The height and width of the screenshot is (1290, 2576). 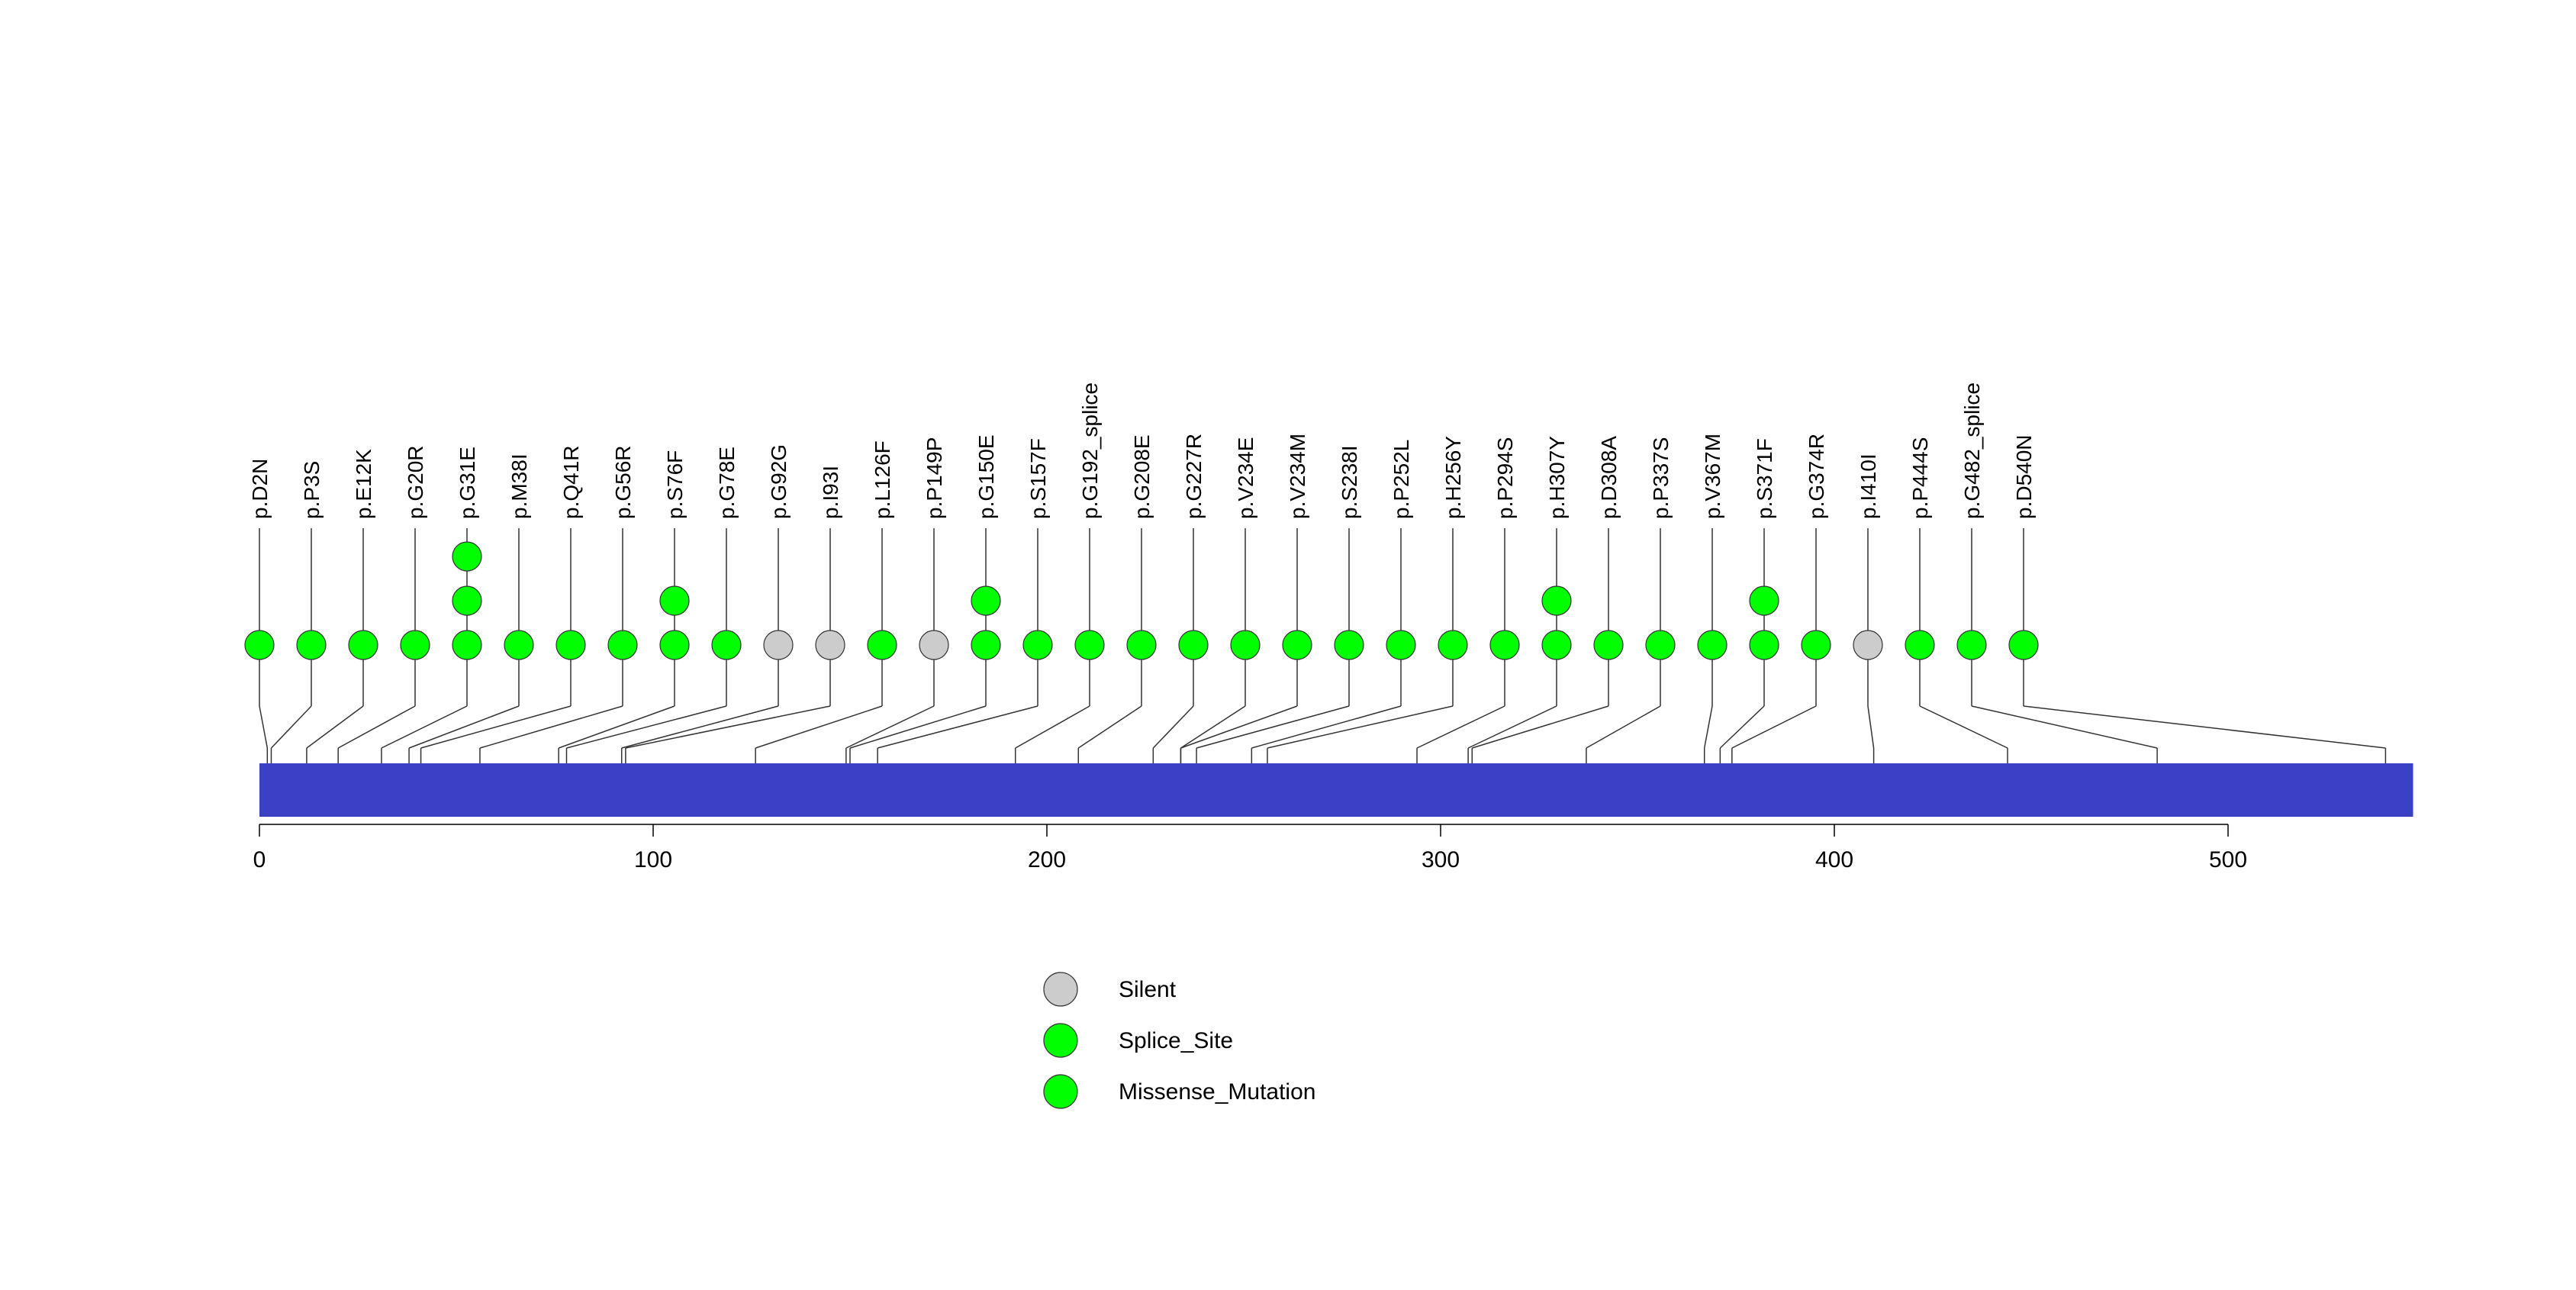 What do you see at coordinates (1148, 989) in the screenshot?
I see `legend-label: Silent` at bounding box center [1148, 989].